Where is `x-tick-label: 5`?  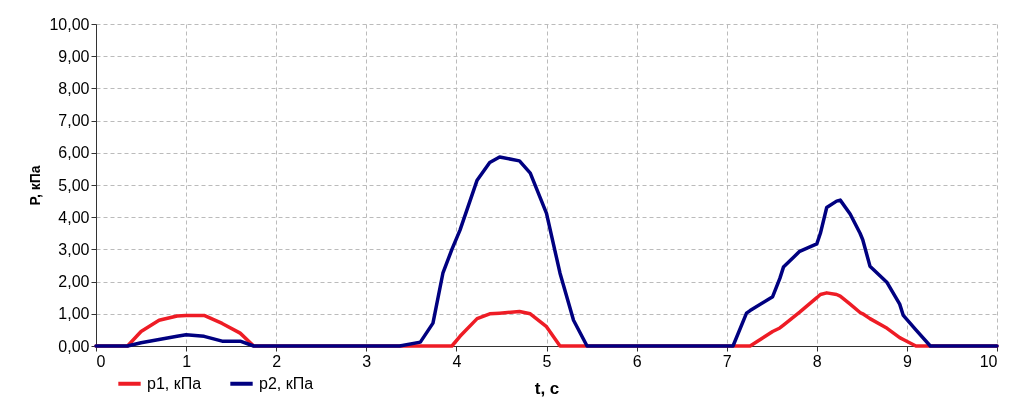 x-tick-label: 5 is located at coordinates (547, 361).